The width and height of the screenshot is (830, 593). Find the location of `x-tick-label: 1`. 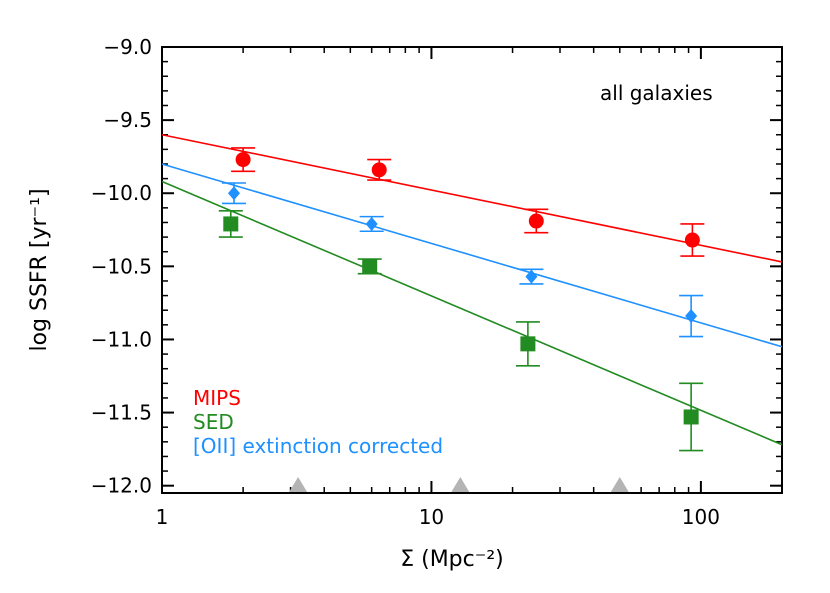

x-tick-label: 1 is located at coordinates (162, 517).